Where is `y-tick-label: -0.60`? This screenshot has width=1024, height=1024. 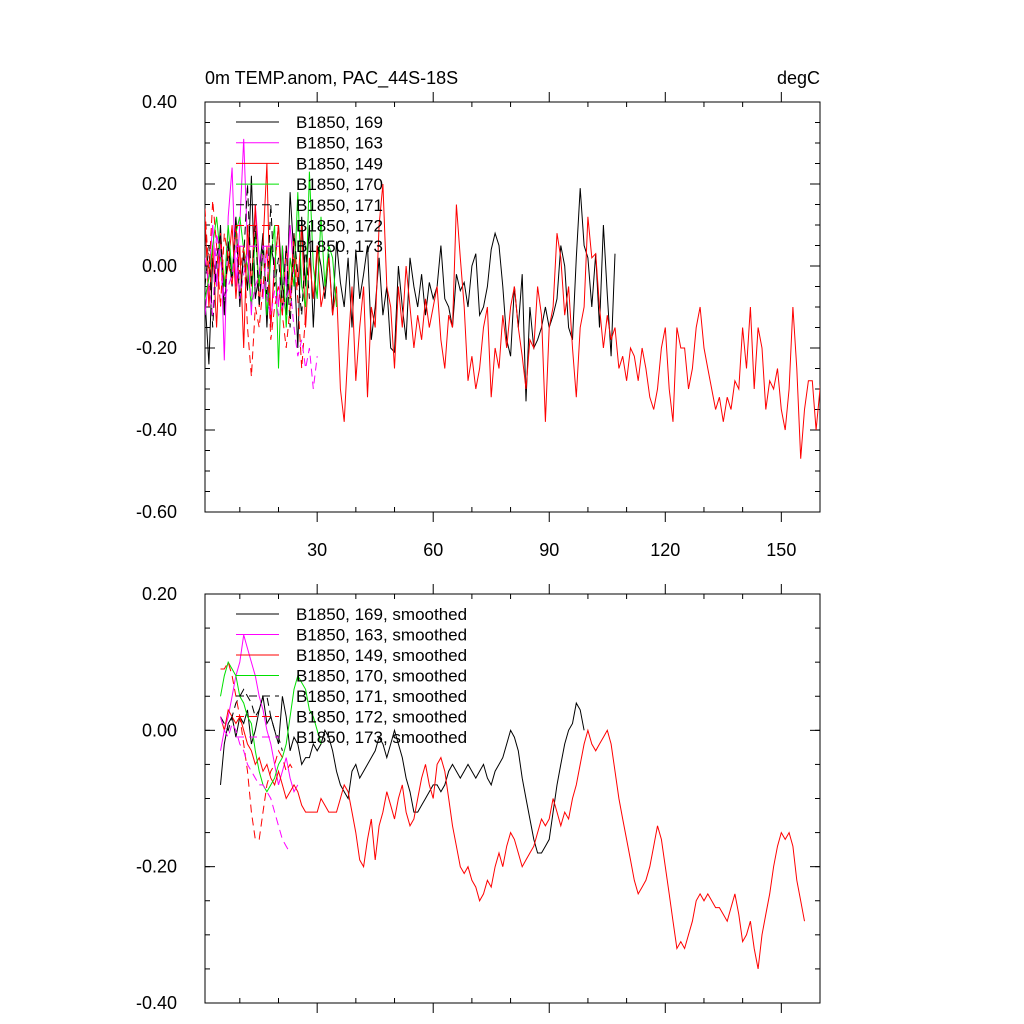
y-tick-label: -0.60 is located at coordinates (156, 512).